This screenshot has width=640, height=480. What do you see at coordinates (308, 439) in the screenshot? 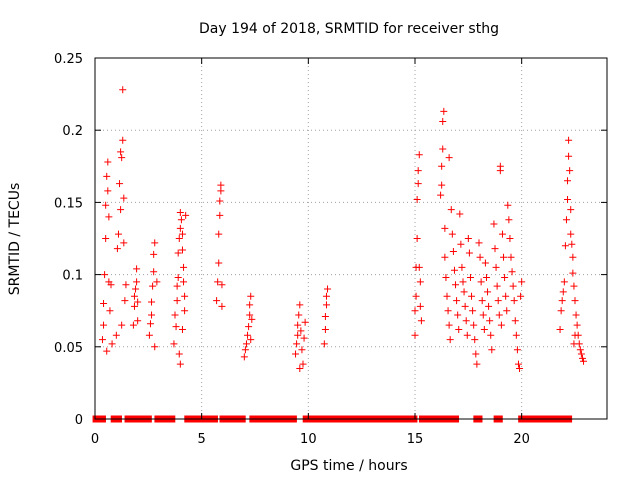
I see `x-tick-label: 10` at bounding box center [308, 439].